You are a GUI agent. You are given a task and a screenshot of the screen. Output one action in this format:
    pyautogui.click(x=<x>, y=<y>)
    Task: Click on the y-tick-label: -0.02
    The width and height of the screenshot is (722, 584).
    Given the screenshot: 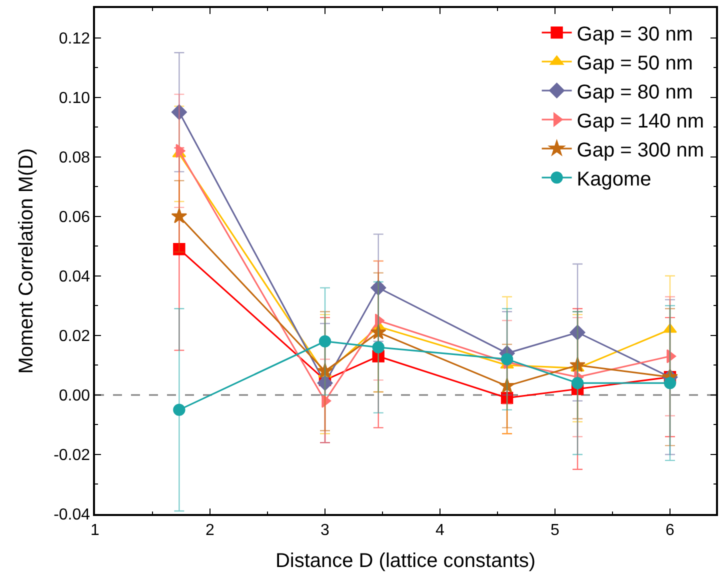 What is the action you would take?
    pyautogui.click(x=72, y=455)
    